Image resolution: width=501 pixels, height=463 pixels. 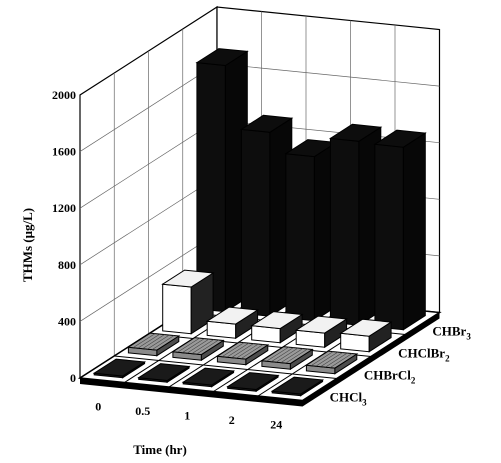 I want to click on series-label-2: CHClBr2, so click(x=424, y=355).